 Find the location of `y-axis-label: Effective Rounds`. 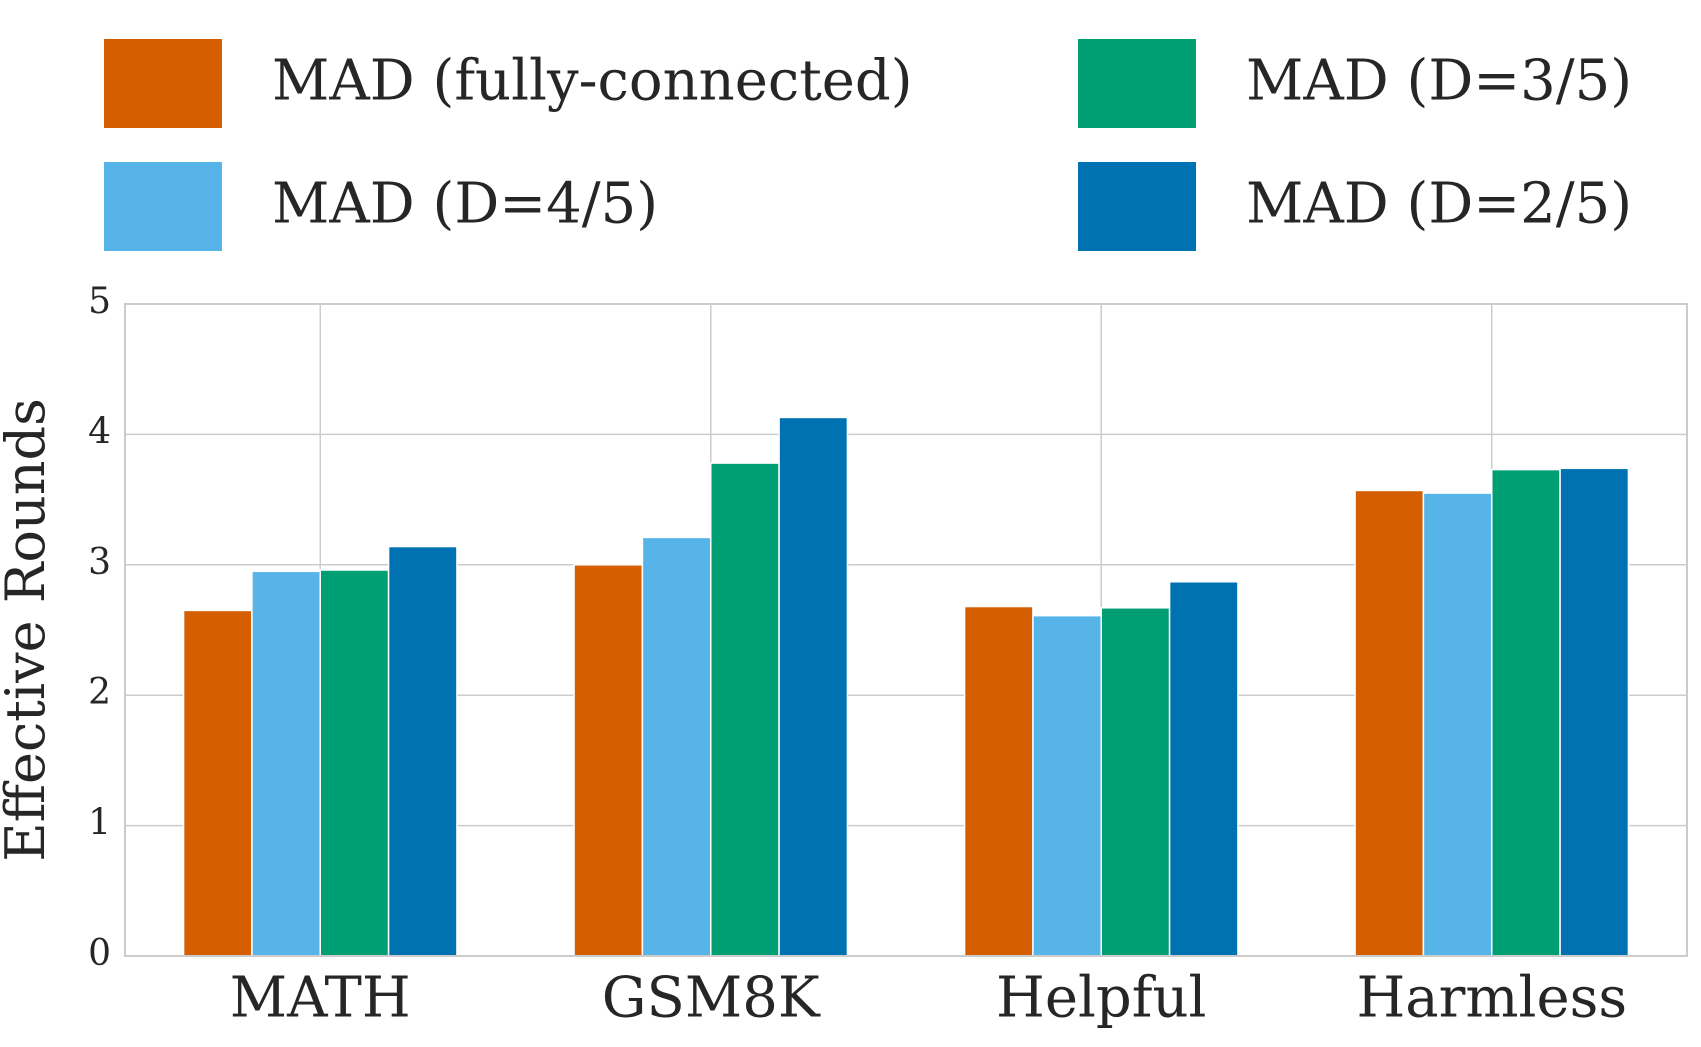

y-axis-label: Effective Rounds is located at coordinates (28, 630).